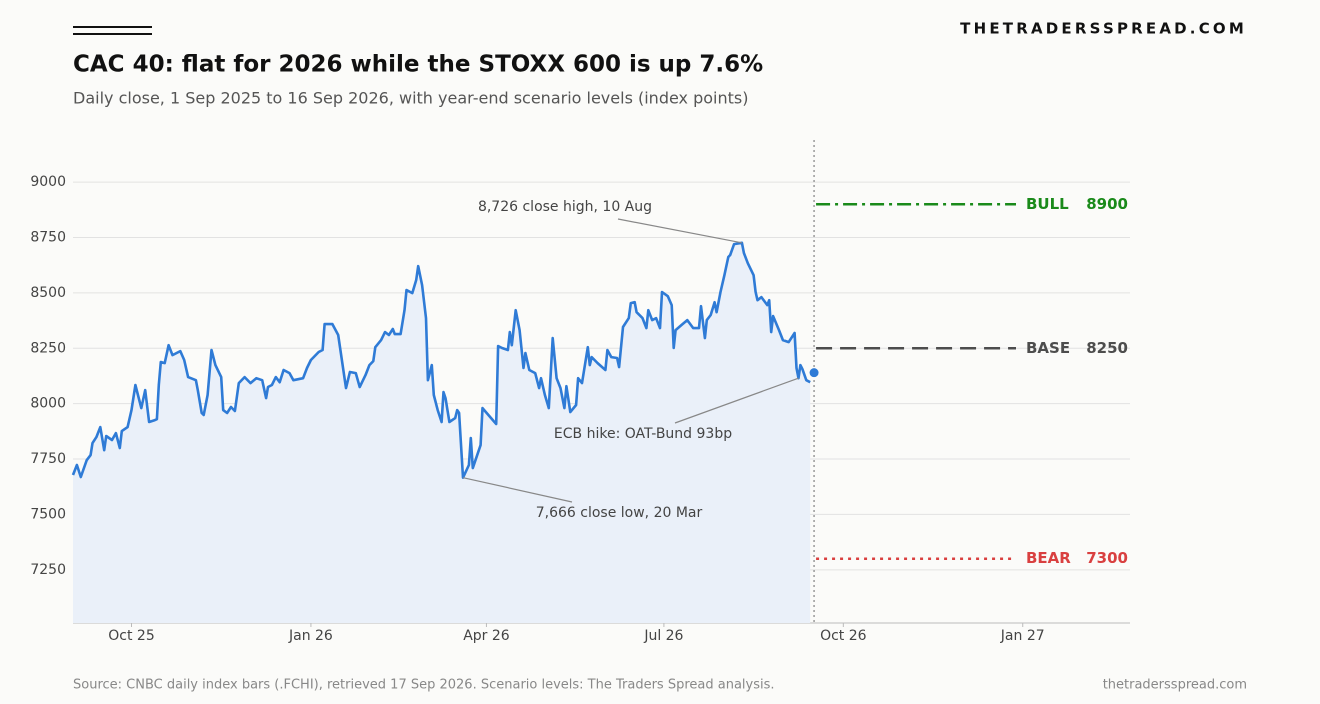 This screenshot has width=1320, height=704. Describe the element at coordinates (48, 293) in the screenshot. I see `y-tick-label: 8500` at that location.